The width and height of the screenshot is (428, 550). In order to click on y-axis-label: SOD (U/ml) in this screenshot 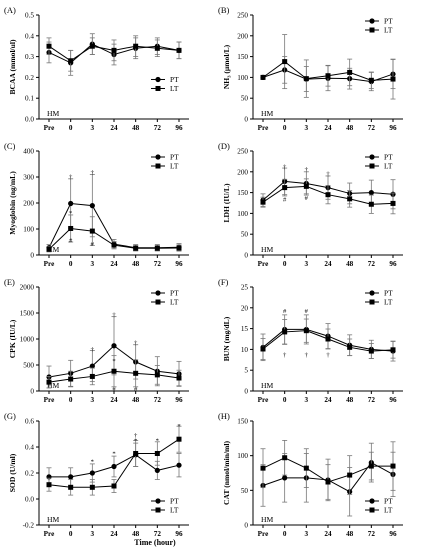, I will do `click(12, 472)`.